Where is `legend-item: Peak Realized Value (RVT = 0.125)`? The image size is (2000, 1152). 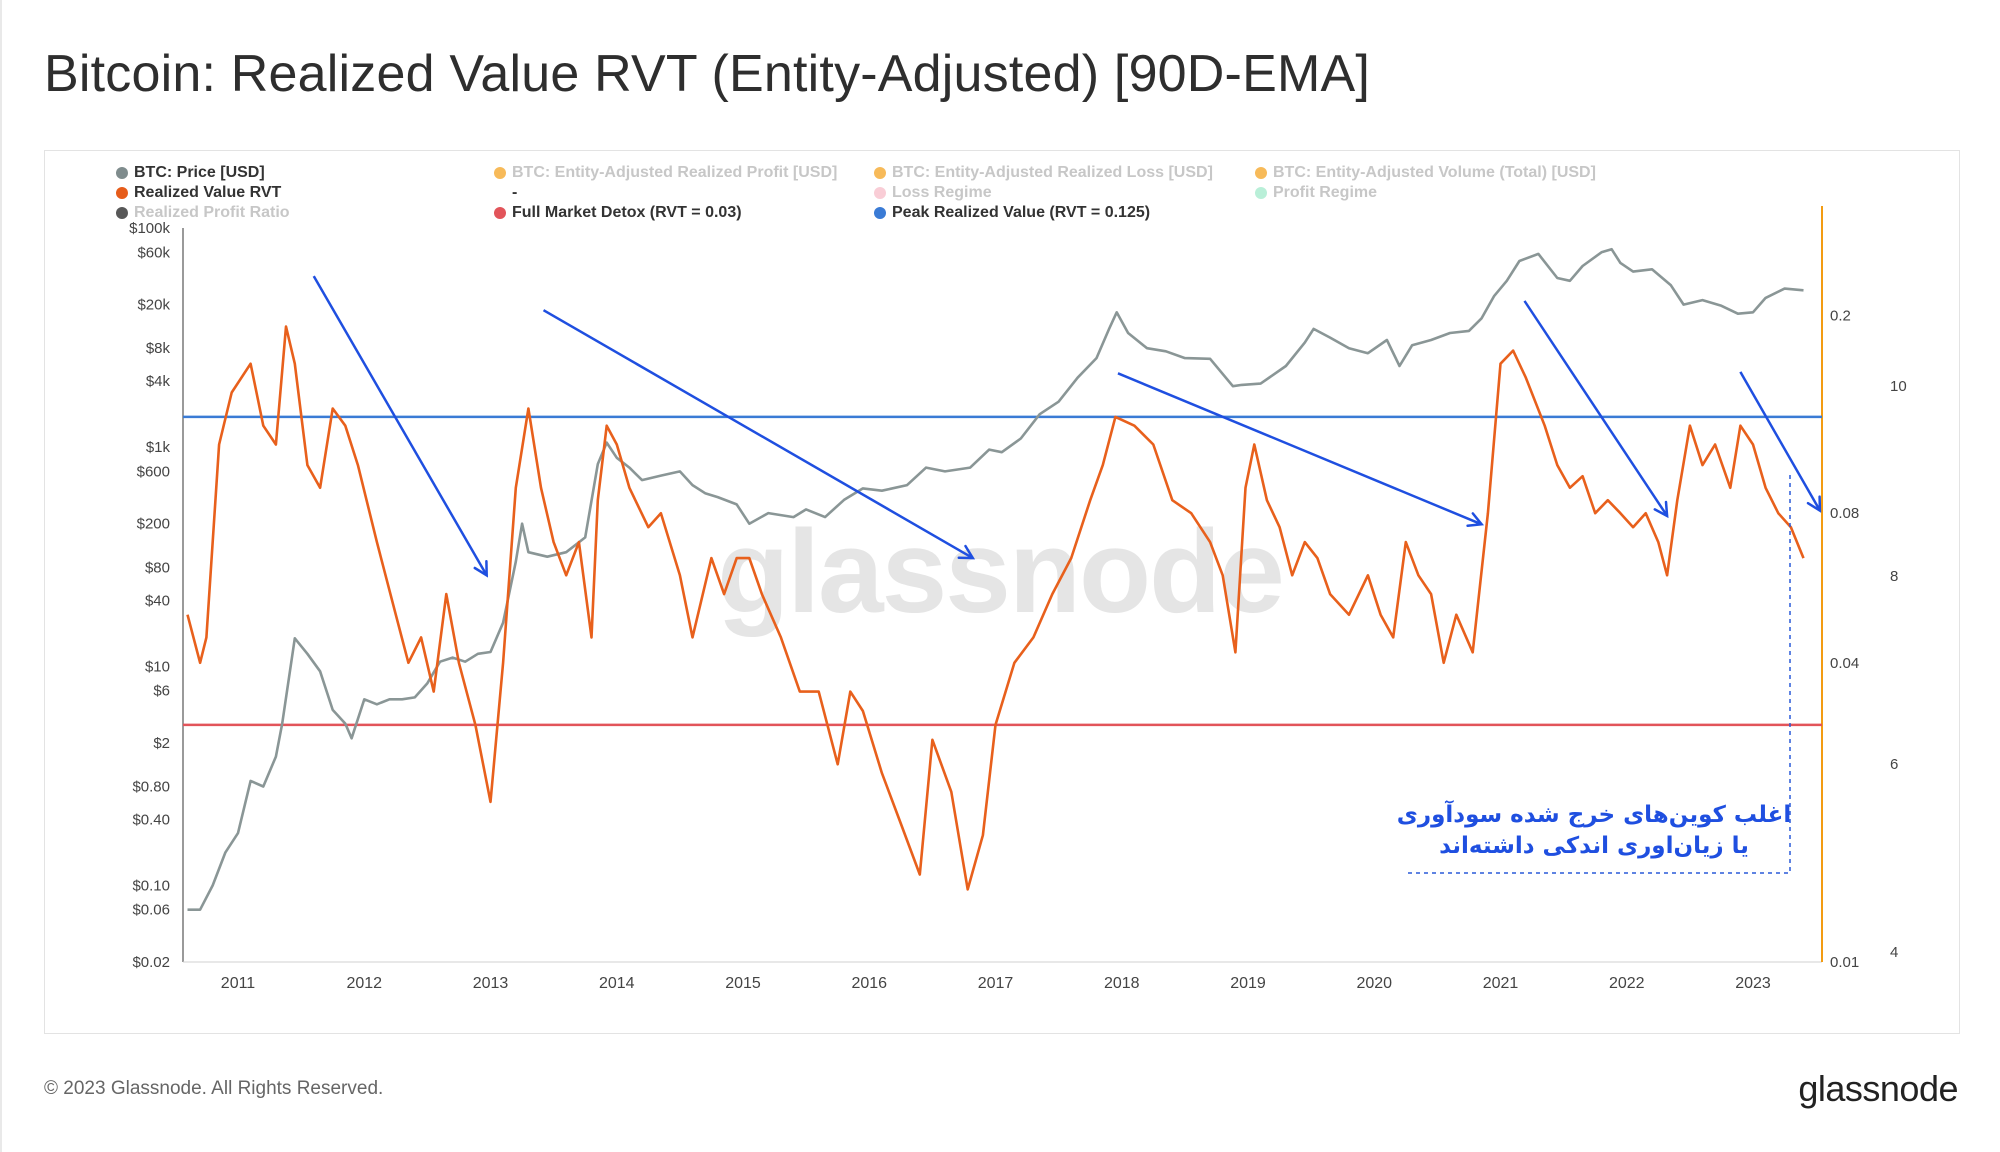
legend-item: Peak Realized Value (RVT = 0.125) is located at coordinates (1012, 213).